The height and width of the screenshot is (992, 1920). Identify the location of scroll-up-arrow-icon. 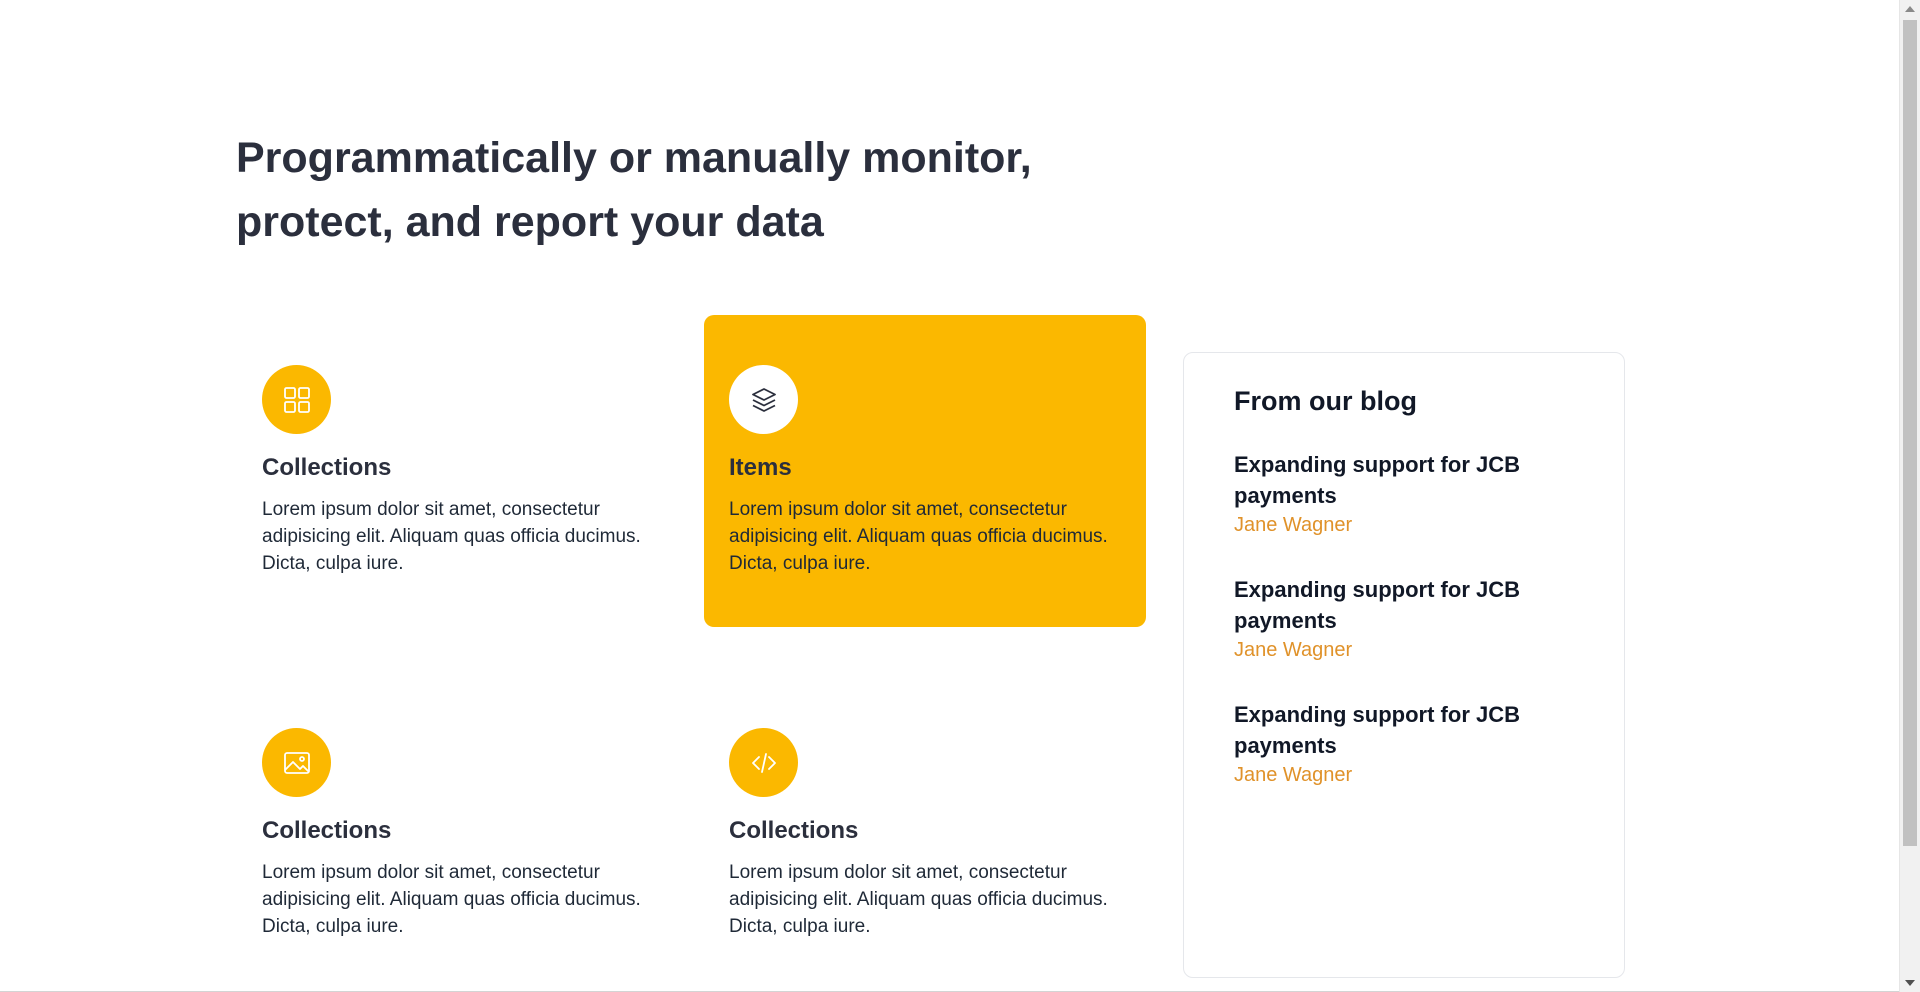
(1910, 9).